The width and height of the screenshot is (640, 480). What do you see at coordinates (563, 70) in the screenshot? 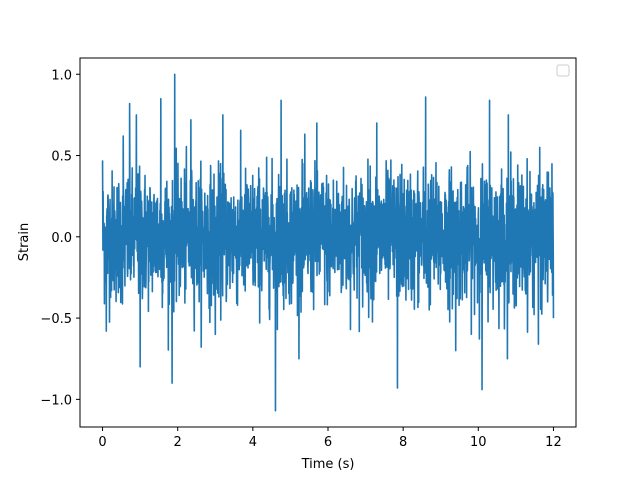
I see `legend-box` at bounding box center [563, 70].